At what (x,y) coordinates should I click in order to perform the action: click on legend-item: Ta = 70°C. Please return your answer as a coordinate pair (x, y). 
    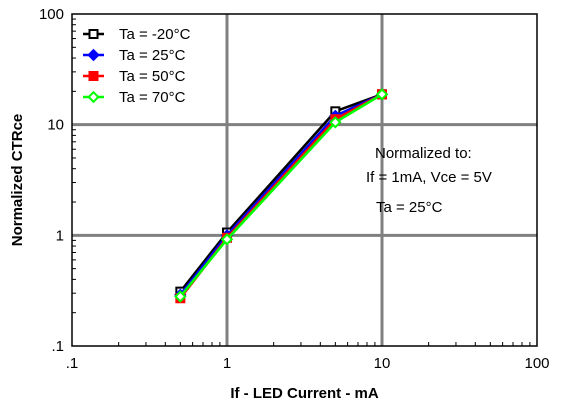
    Looking at the image, I should click on (134, 97).